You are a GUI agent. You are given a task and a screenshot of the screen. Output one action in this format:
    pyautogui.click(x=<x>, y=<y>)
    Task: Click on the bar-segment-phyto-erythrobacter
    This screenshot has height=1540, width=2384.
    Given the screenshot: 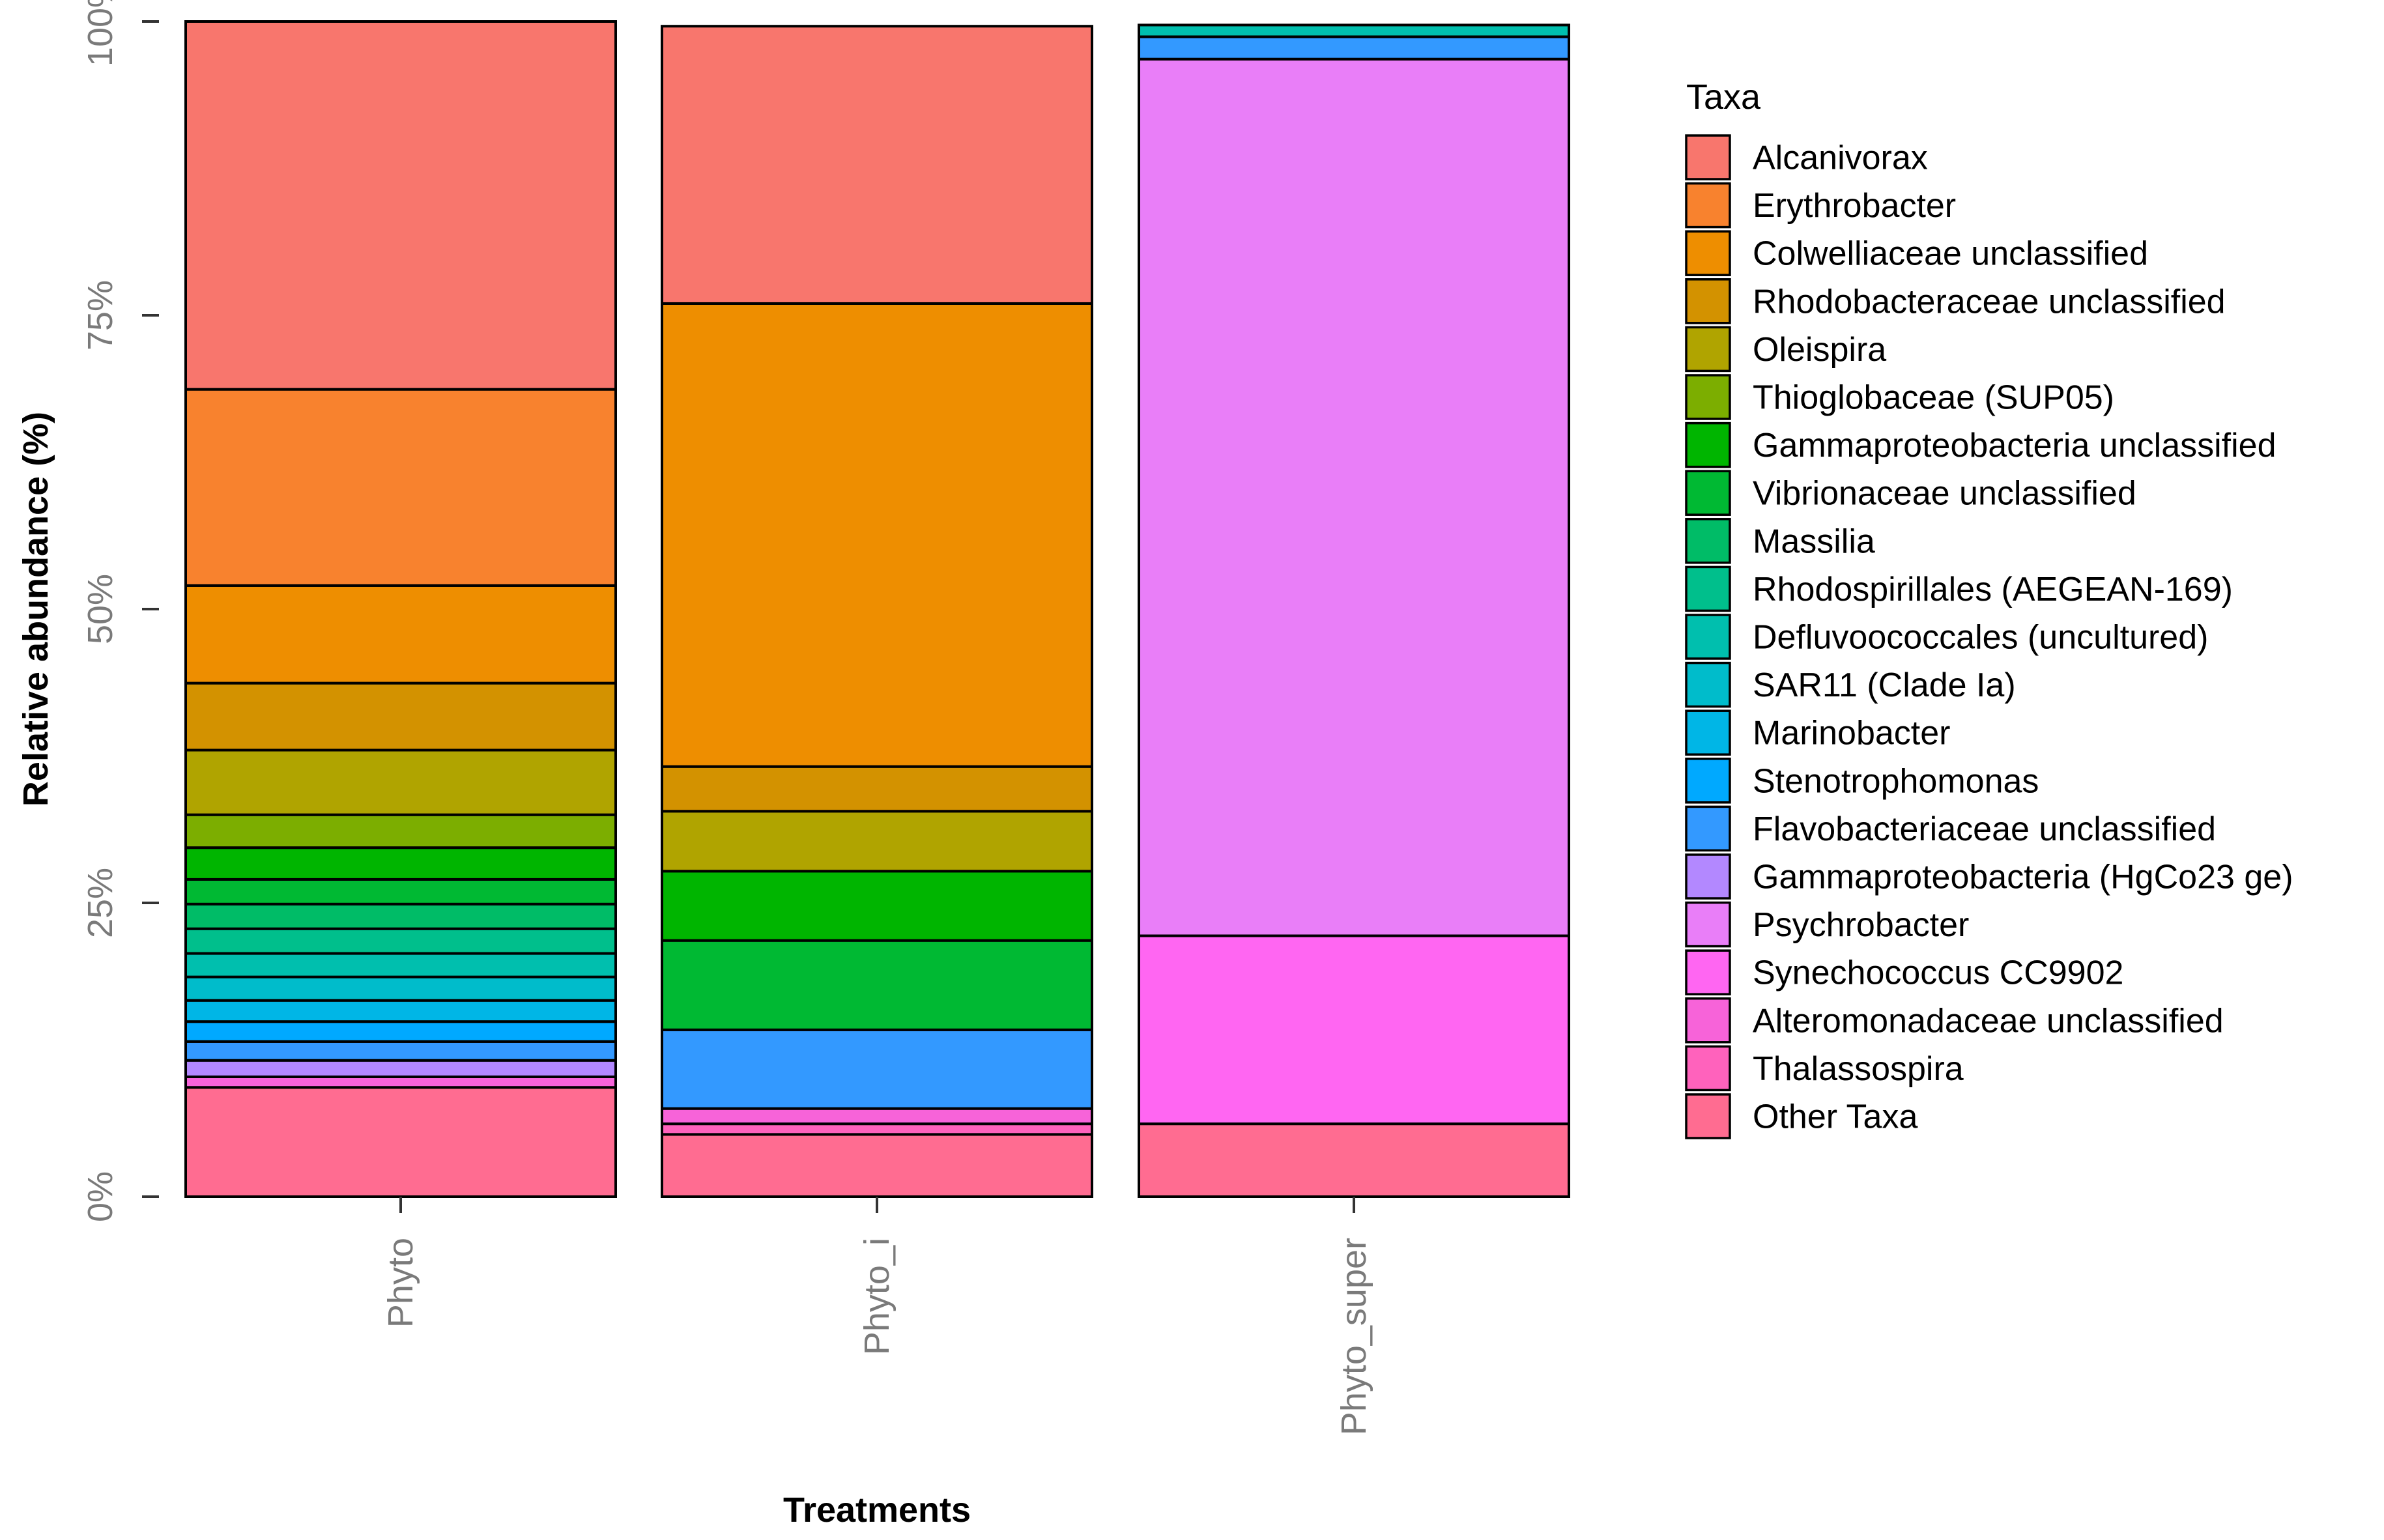 What is the action you would take?
    pyautogui.click(x=400, y=487)
    